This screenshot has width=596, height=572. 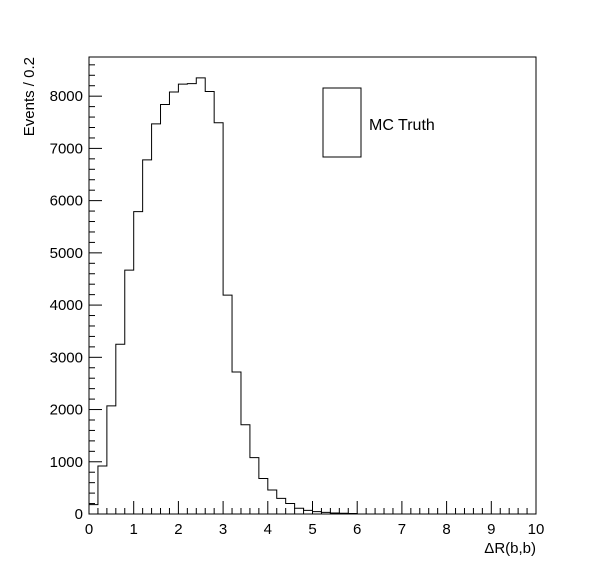 What do you see at coordinates (510, 548) in the screenshot?
I see `x-axis-label: ΔR(b,b)` at bounding box center [510, 548].